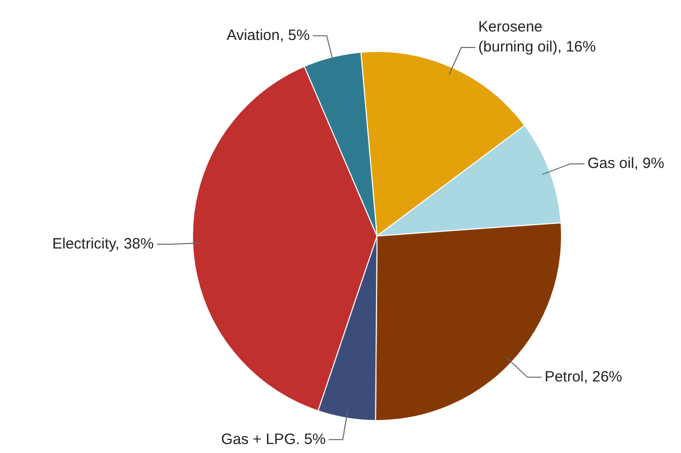  Describe the element at coordinates (268, 35) in the screenshot. I see `slice-label: Aviation, 5%` at that location.